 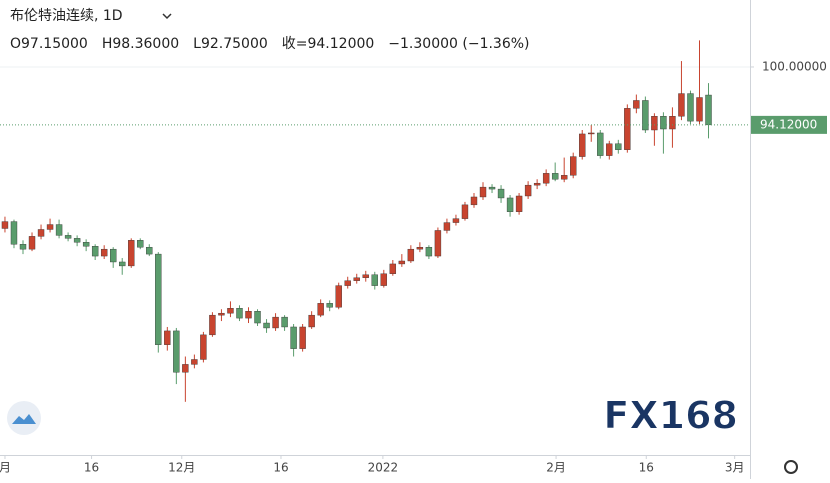 I want to click on logo-badge, so click(x=24, y=418).